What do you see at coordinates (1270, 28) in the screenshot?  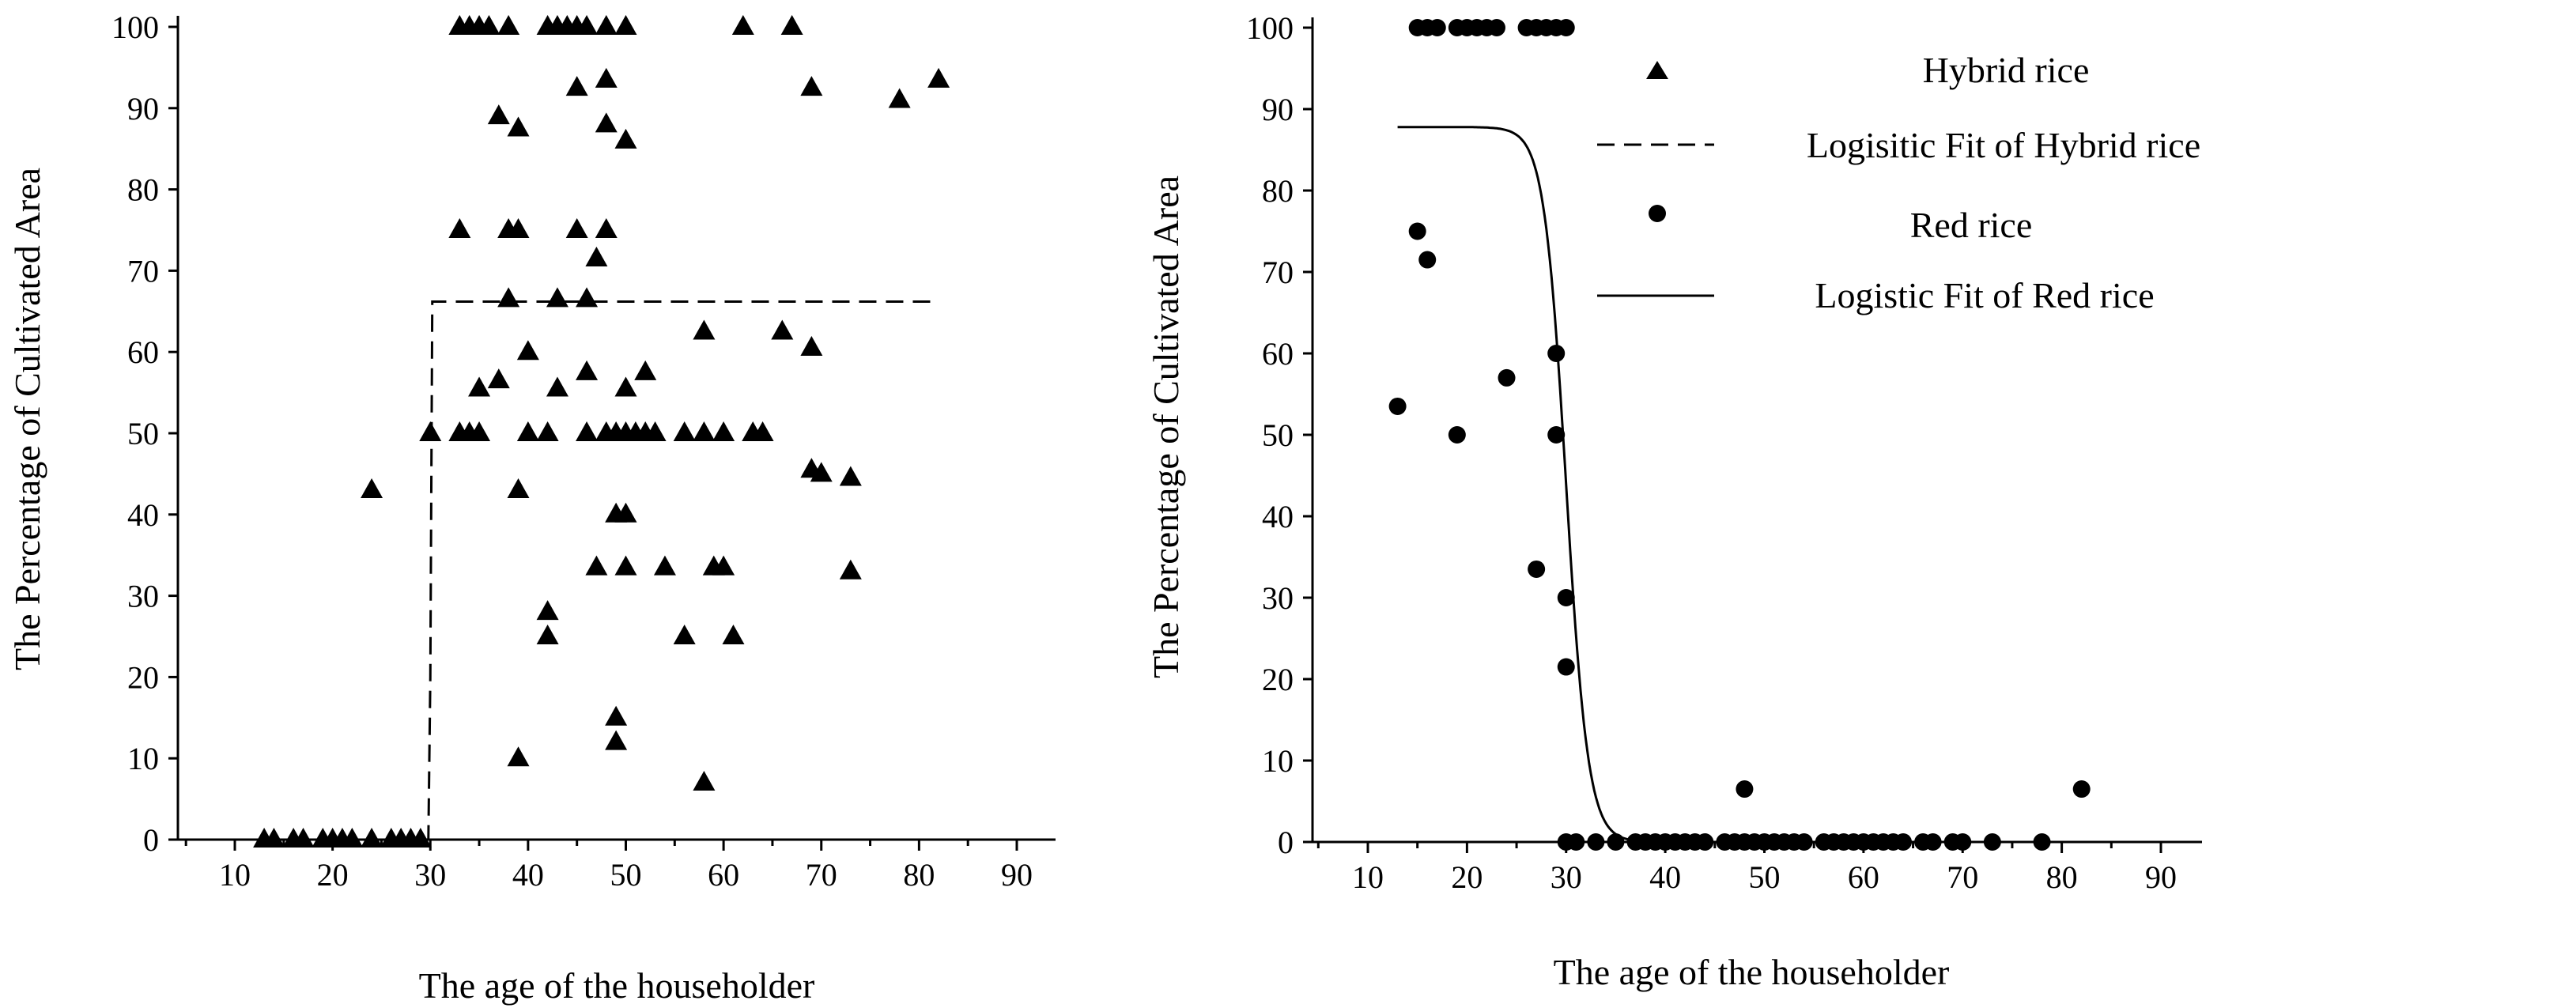 I see `right-y-tick-label: 100` at bounding box center [1270, 28].